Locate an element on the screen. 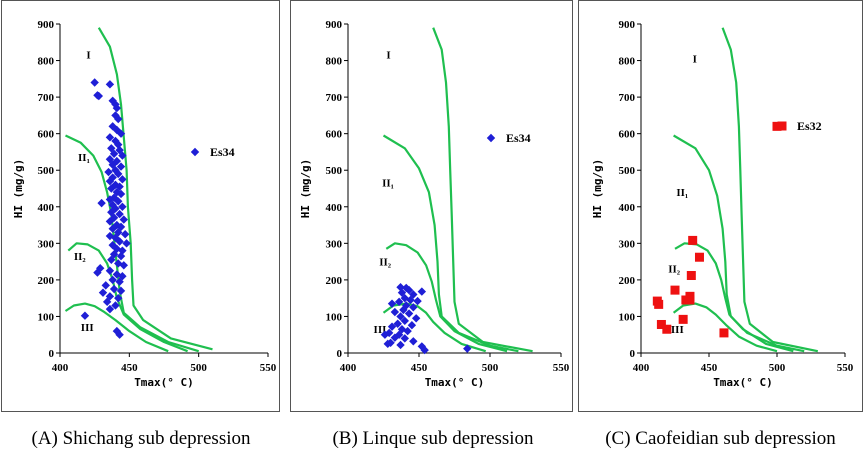 The height and width of the screenshot is (456, 865). boundary-curve-ii1 is located at coordinates (450, 243).